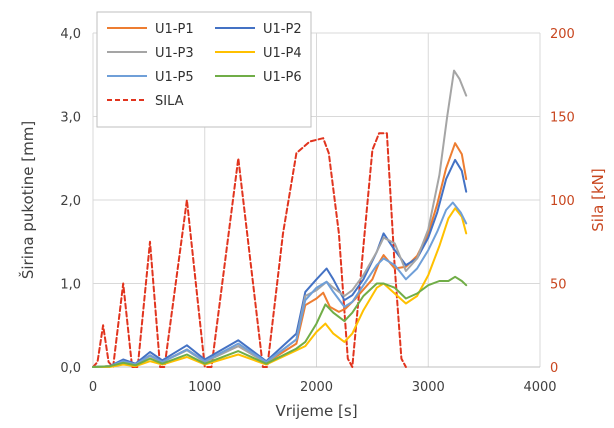  I want to click on y-tick-label: 4,0, so click(70, 34).